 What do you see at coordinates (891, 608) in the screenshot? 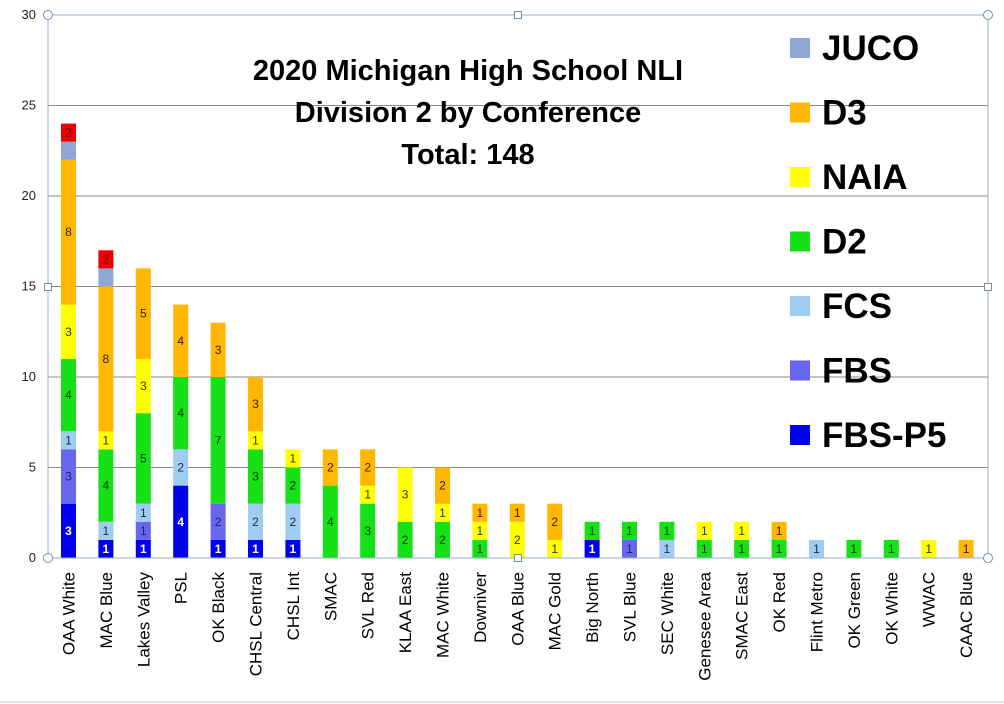
I see `x-tick-label: OK White` at bounding box center [891, 608].